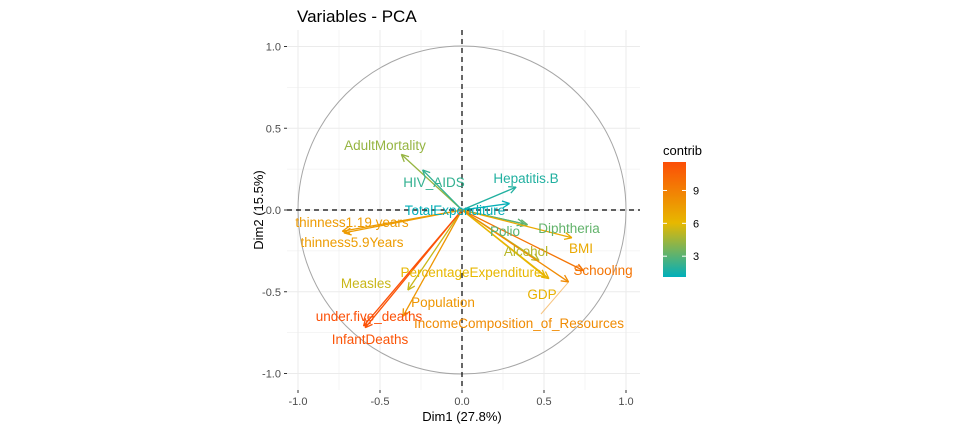 The width and height of the screenshot is (954, 431). What do you see at coordinates (298, 402) in the screenshot?
I see `x-tick-label: -1.0` at bounding box center [298, 402].